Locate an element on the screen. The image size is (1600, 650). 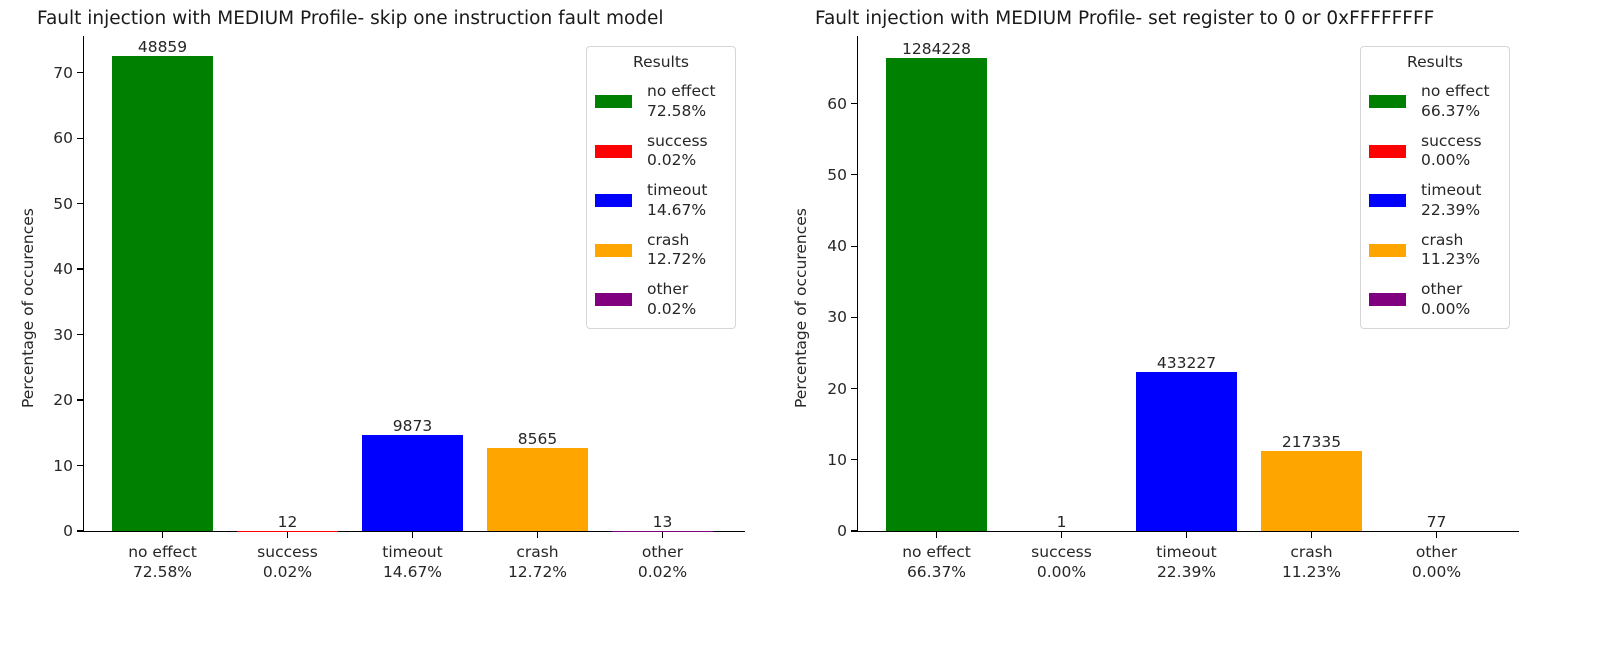
legend-label: timeout 22.39% is located at coordinates (1451, 200).